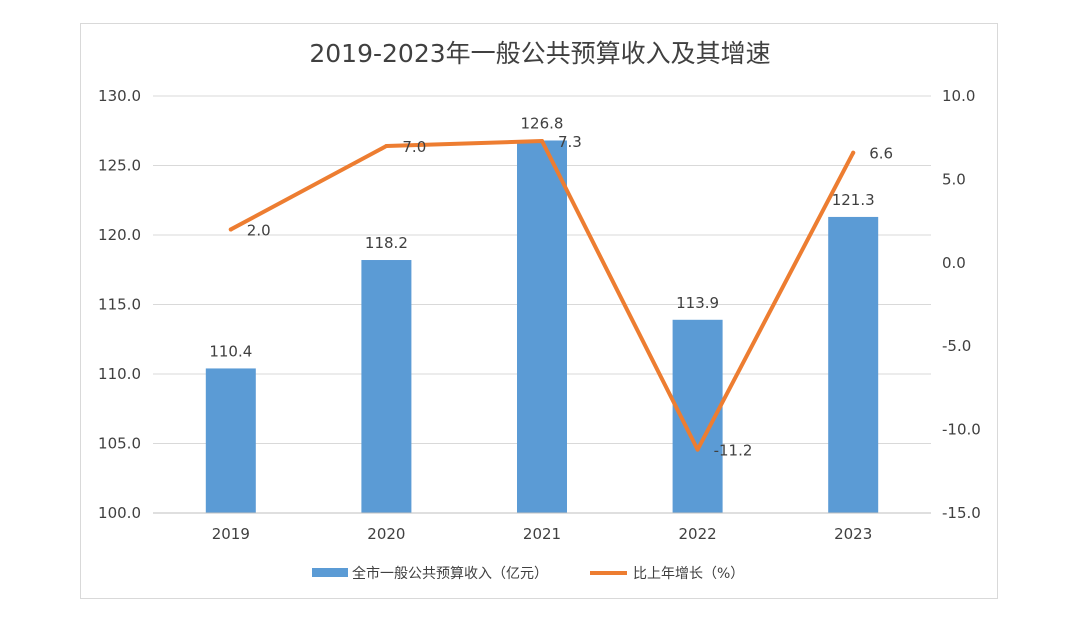 The image size is (1080, 623). What do you see at coordinates (231, 534) in the screenshot?
I see `x-tick-label: 2019` at bounding box center [231, 534].